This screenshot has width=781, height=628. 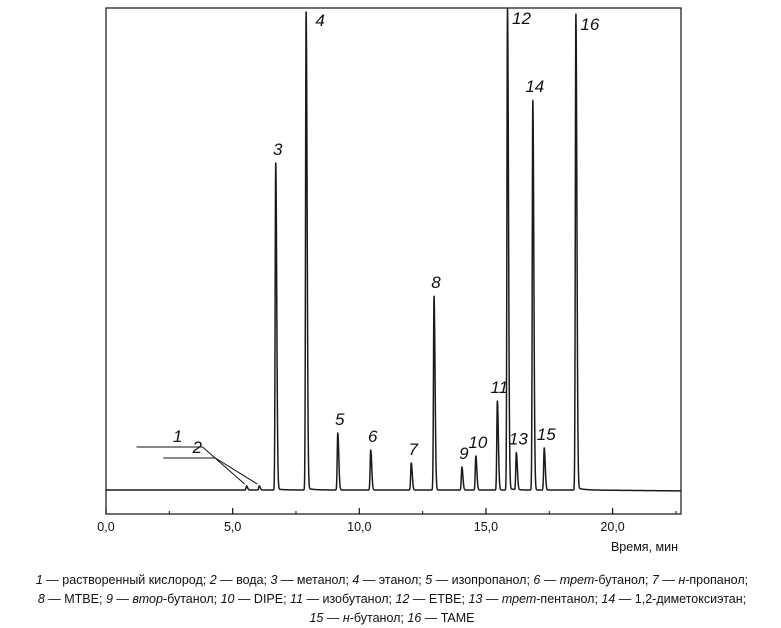 I want to click on peak-label: 2, so click(x=197, y=447).